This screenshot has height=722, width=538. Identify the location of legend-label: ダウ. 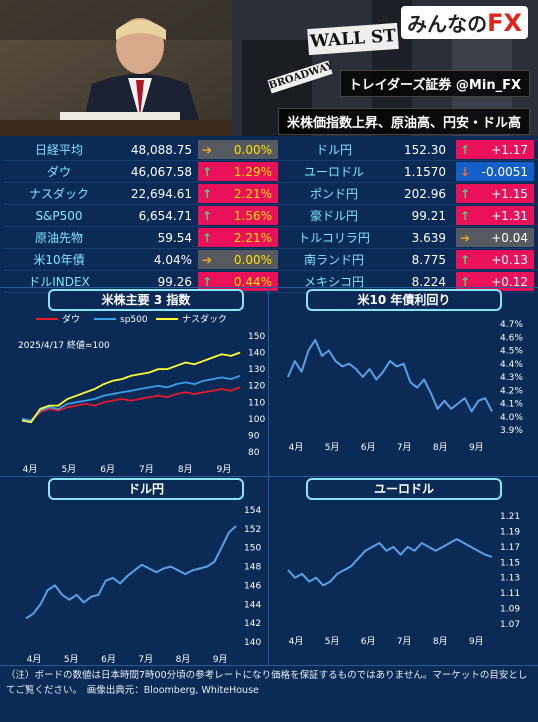
(71, 319).